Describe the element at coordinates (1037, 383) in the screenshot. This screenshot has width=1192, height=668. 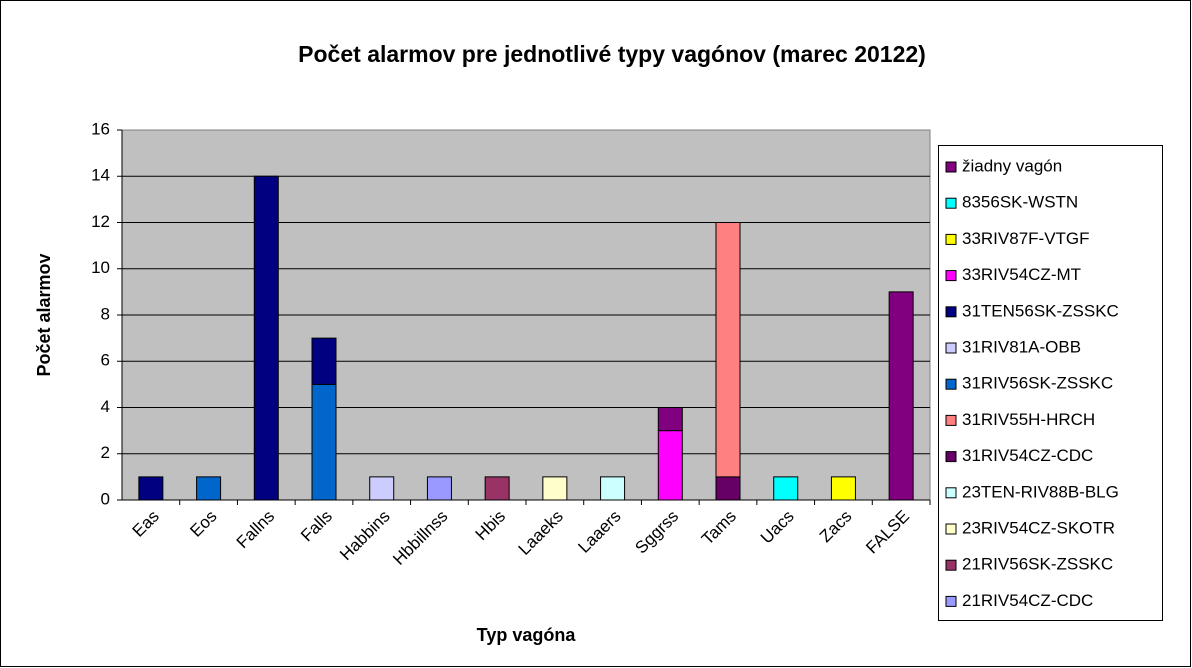
I see `legend-label: 31RIV56SK-ZSSKC` at that location.